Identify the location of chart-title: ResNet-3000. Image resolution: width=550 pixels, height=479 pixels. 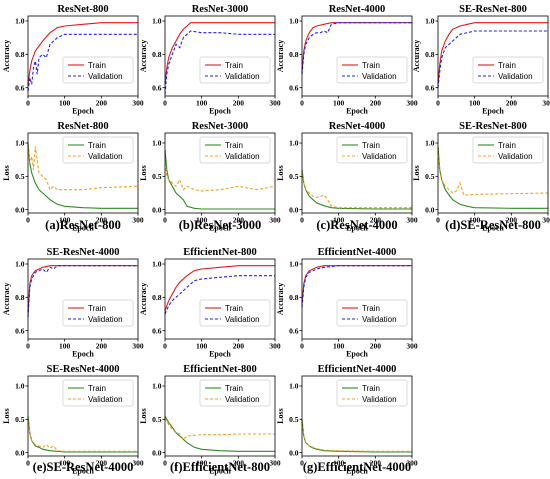
(220, 126).